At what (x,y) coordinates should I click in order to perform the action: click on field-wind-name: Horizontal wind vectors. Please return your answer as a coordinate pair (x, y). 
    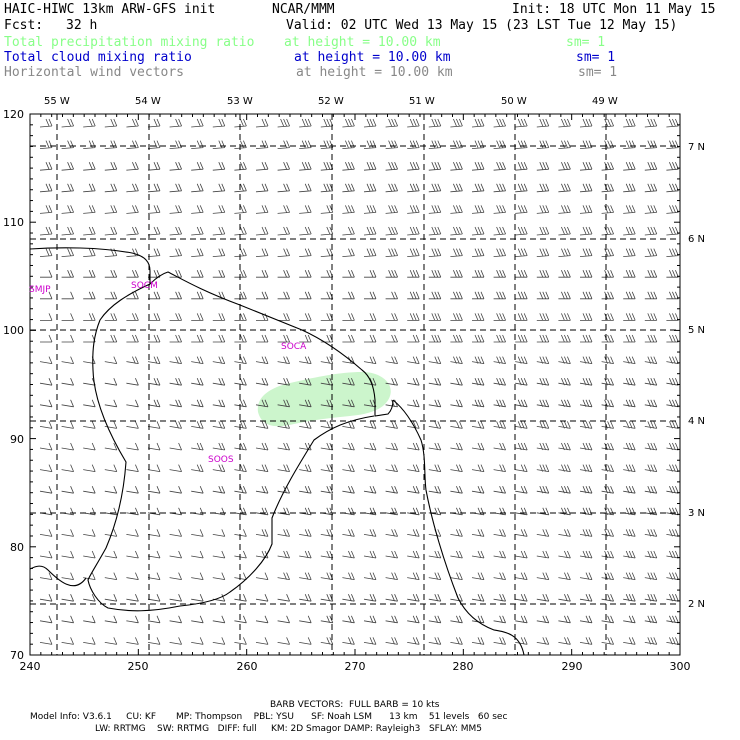
    Looking at the image, I should click on (94, 72).